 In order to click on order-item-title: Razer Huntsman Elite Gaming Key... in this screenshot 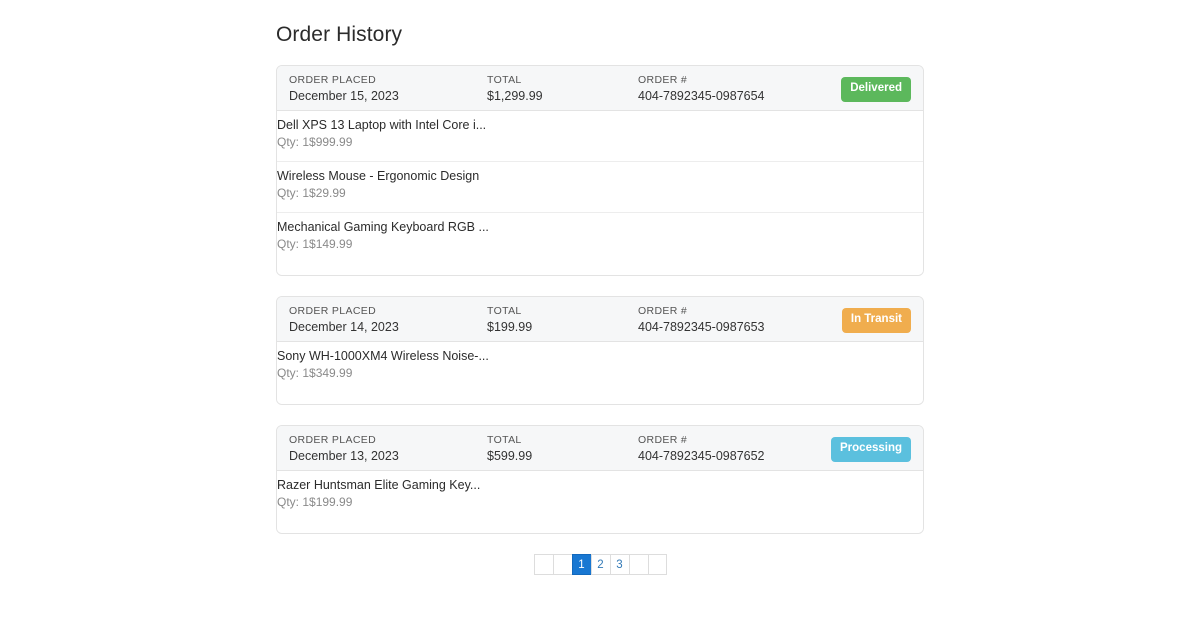, I will do `click(379, 485)`.